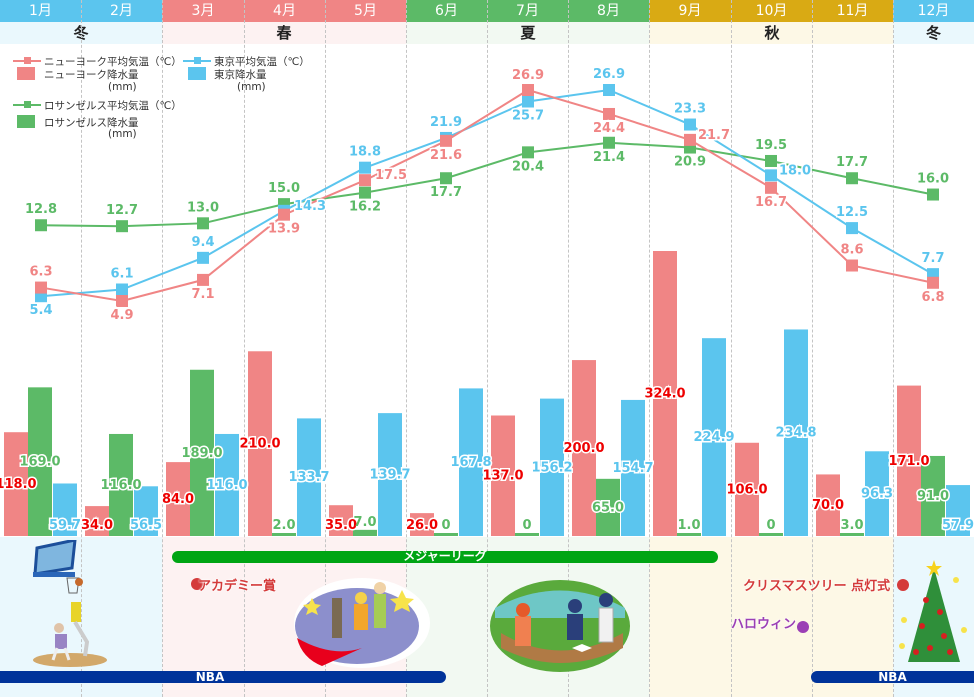  I want to click on nba-label-early: NBA, so click(210, 677).